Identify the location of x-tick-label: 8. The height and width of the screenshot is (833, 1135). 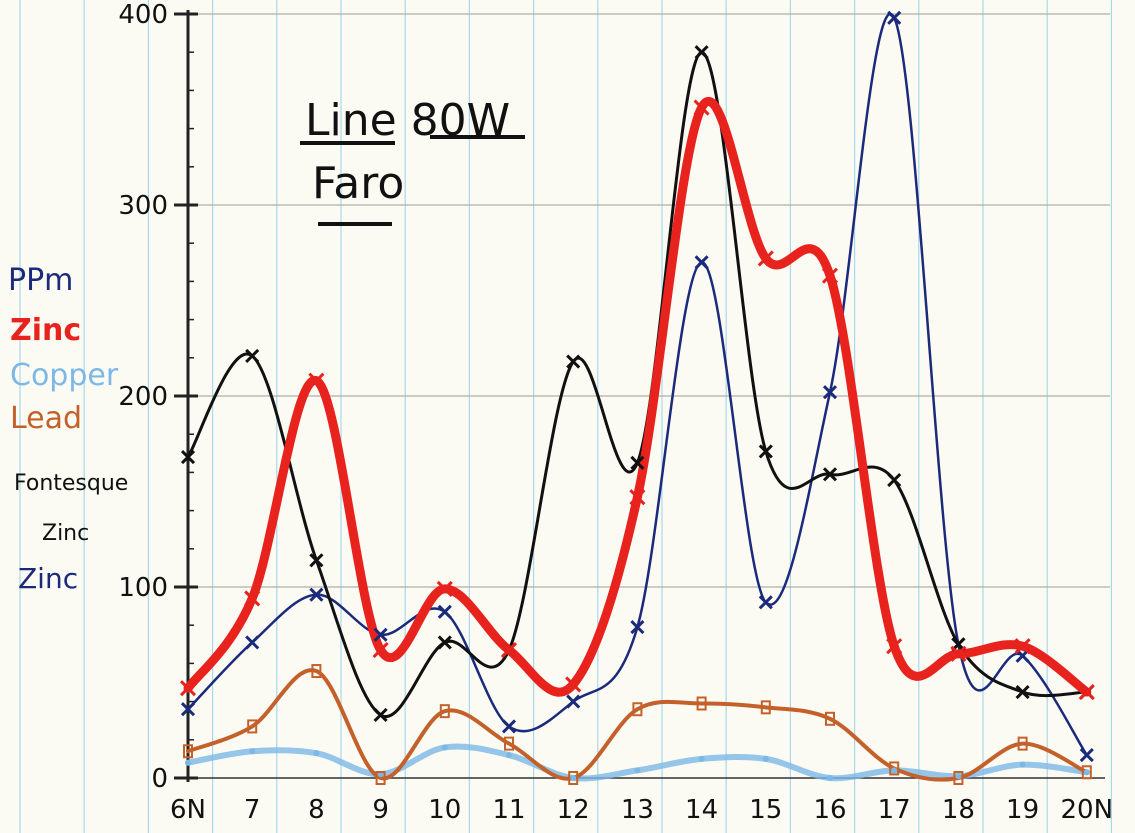
(316, 810).